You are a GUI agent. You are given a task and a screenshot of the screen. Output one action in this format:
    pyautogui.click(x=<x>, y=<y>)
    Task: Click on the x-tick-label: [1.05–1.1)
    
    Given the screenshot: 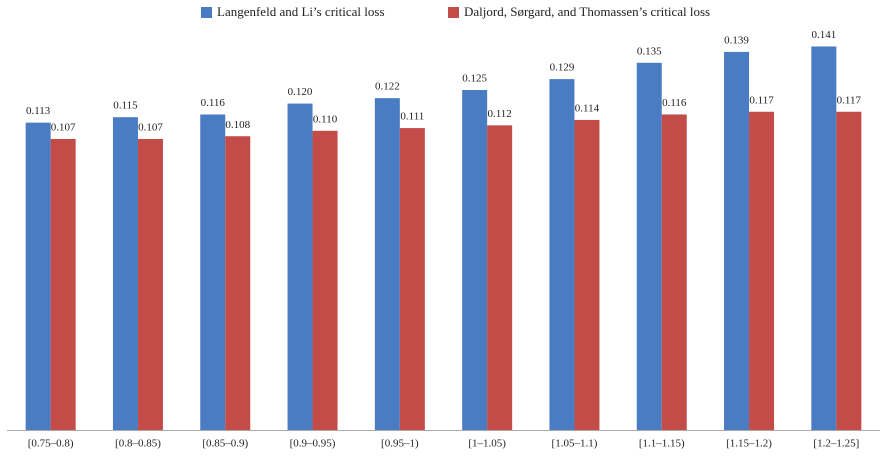 What is the action you would take?
    pyautogui.click(x=575, y=444)
    